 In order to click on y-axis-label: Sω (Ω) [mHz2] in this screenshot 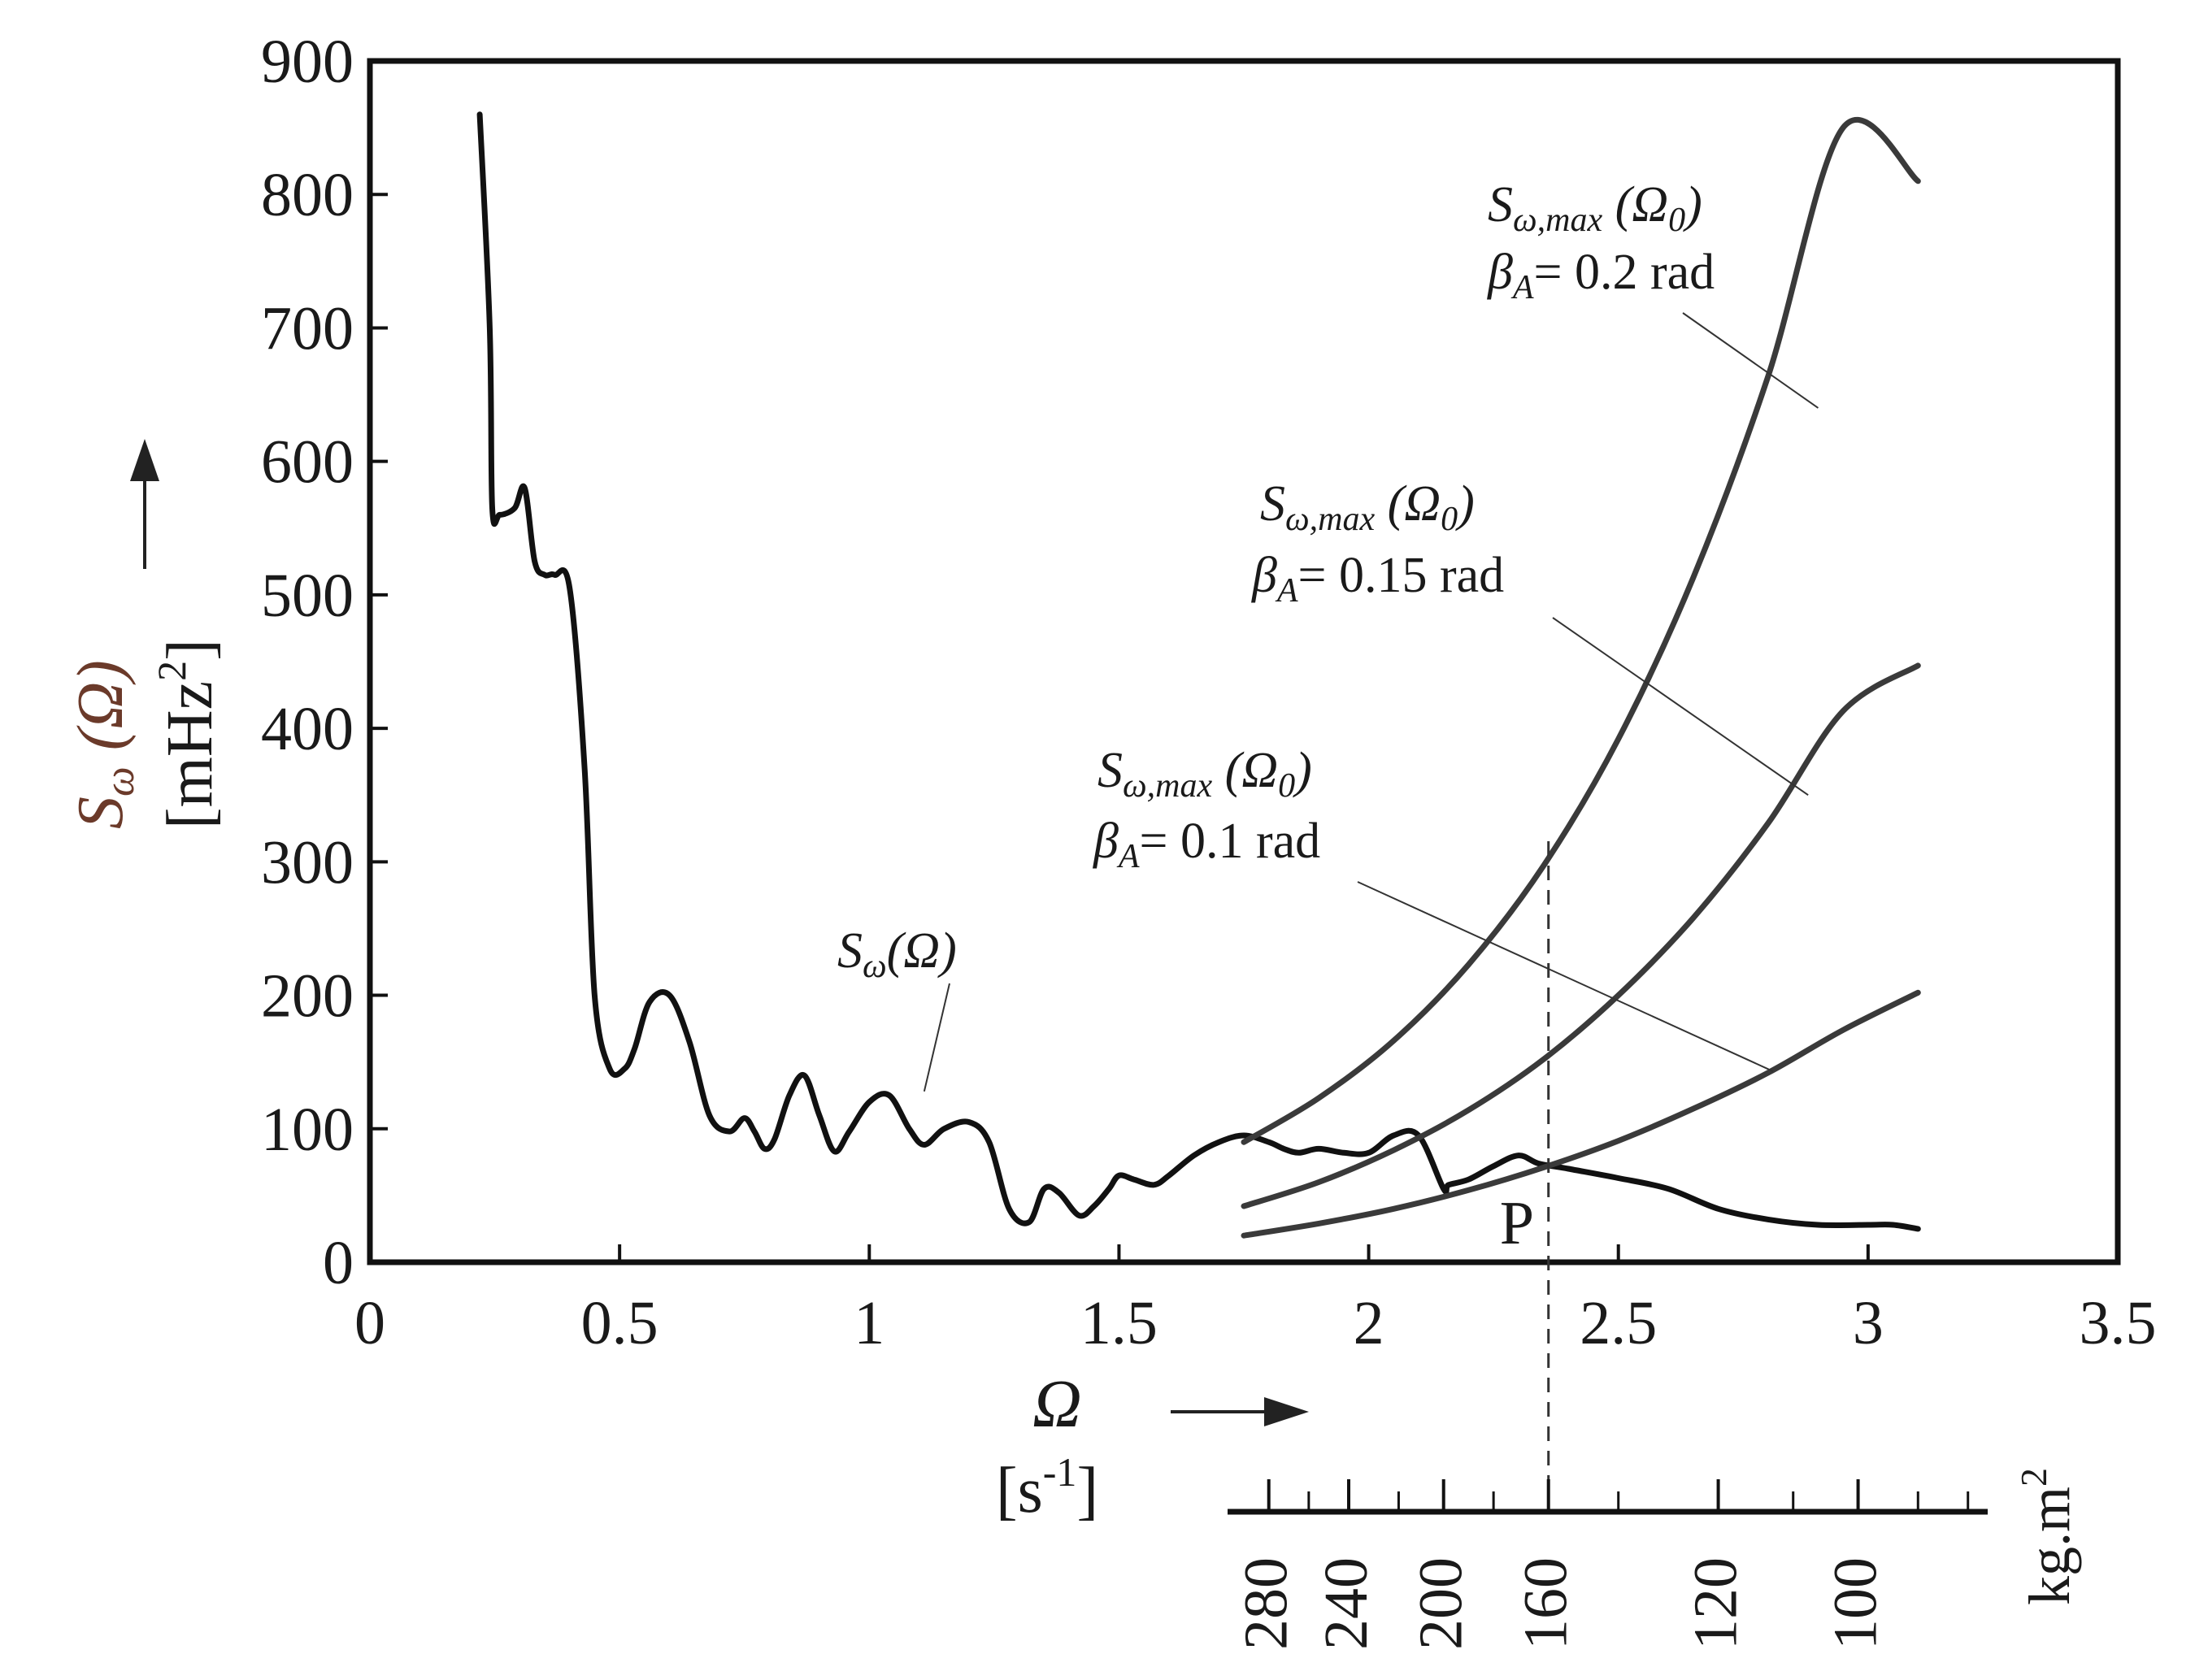, I will do `click(145, 734)`.